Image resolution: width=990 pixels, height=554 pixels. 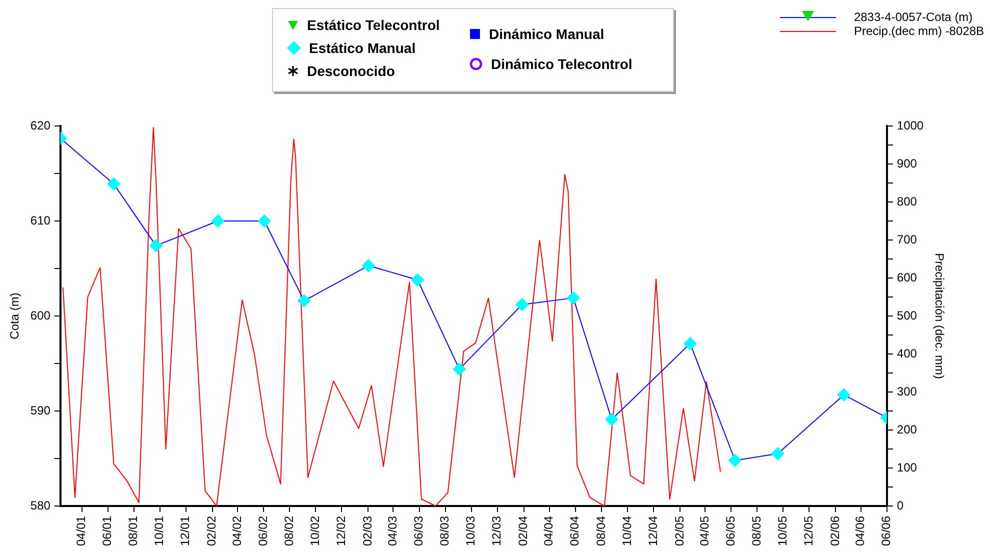 What do you see at coordinates (341, 531) in the screenshot?
I see `x-tick-label: 12/02` at bounding box center [341, 531].